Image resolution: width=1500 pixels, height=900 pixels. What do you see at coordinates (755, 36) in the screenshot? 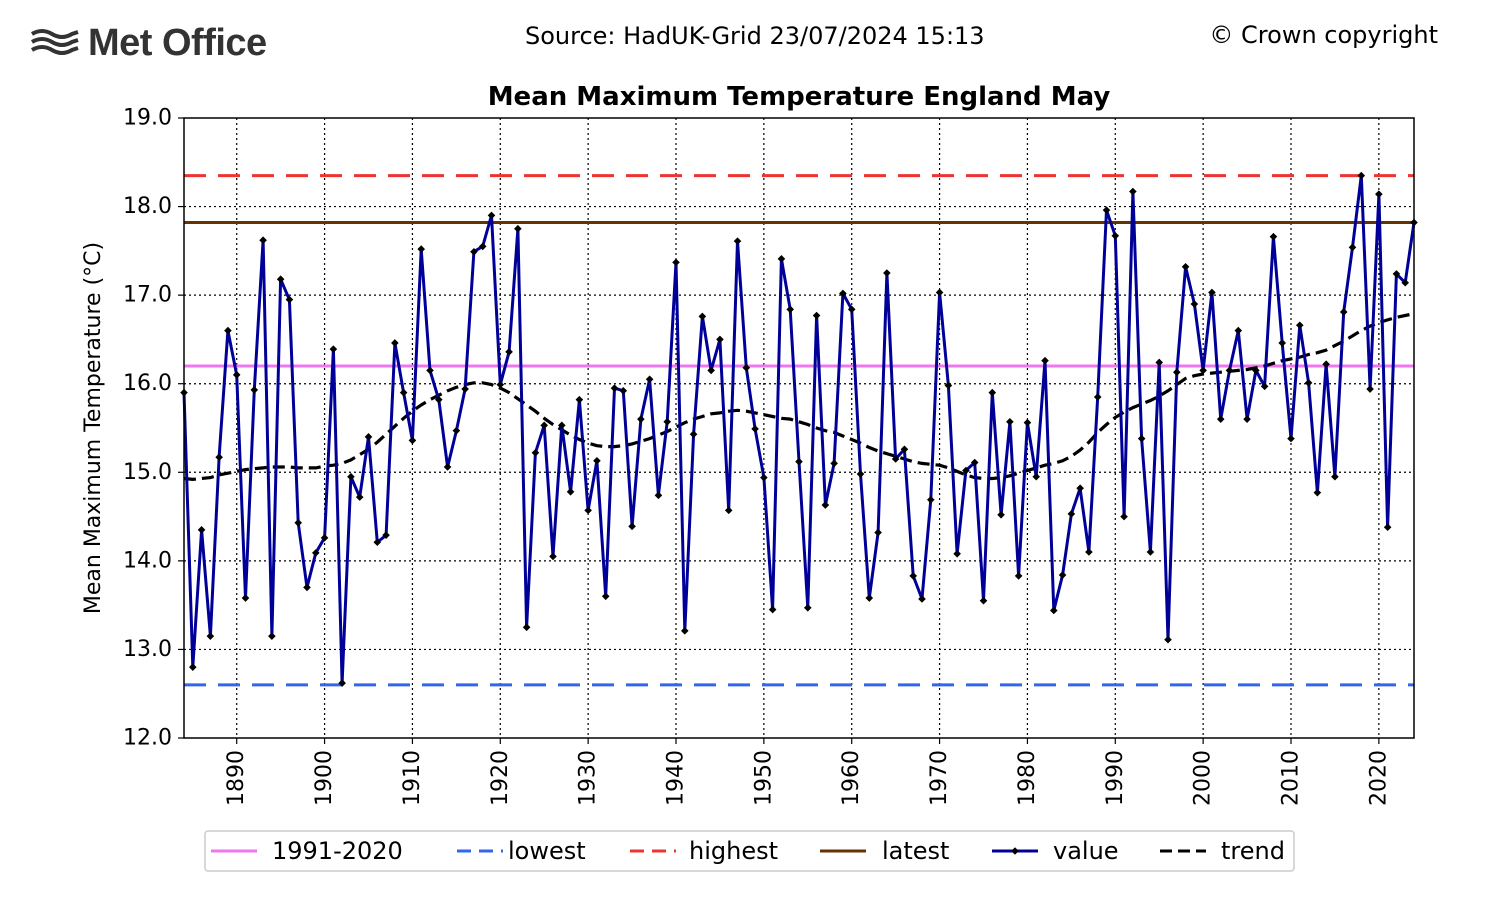
I see `source-text: Source: HadUK-Grid 23/07/2024 15:13` at bounding box center [755, 36].